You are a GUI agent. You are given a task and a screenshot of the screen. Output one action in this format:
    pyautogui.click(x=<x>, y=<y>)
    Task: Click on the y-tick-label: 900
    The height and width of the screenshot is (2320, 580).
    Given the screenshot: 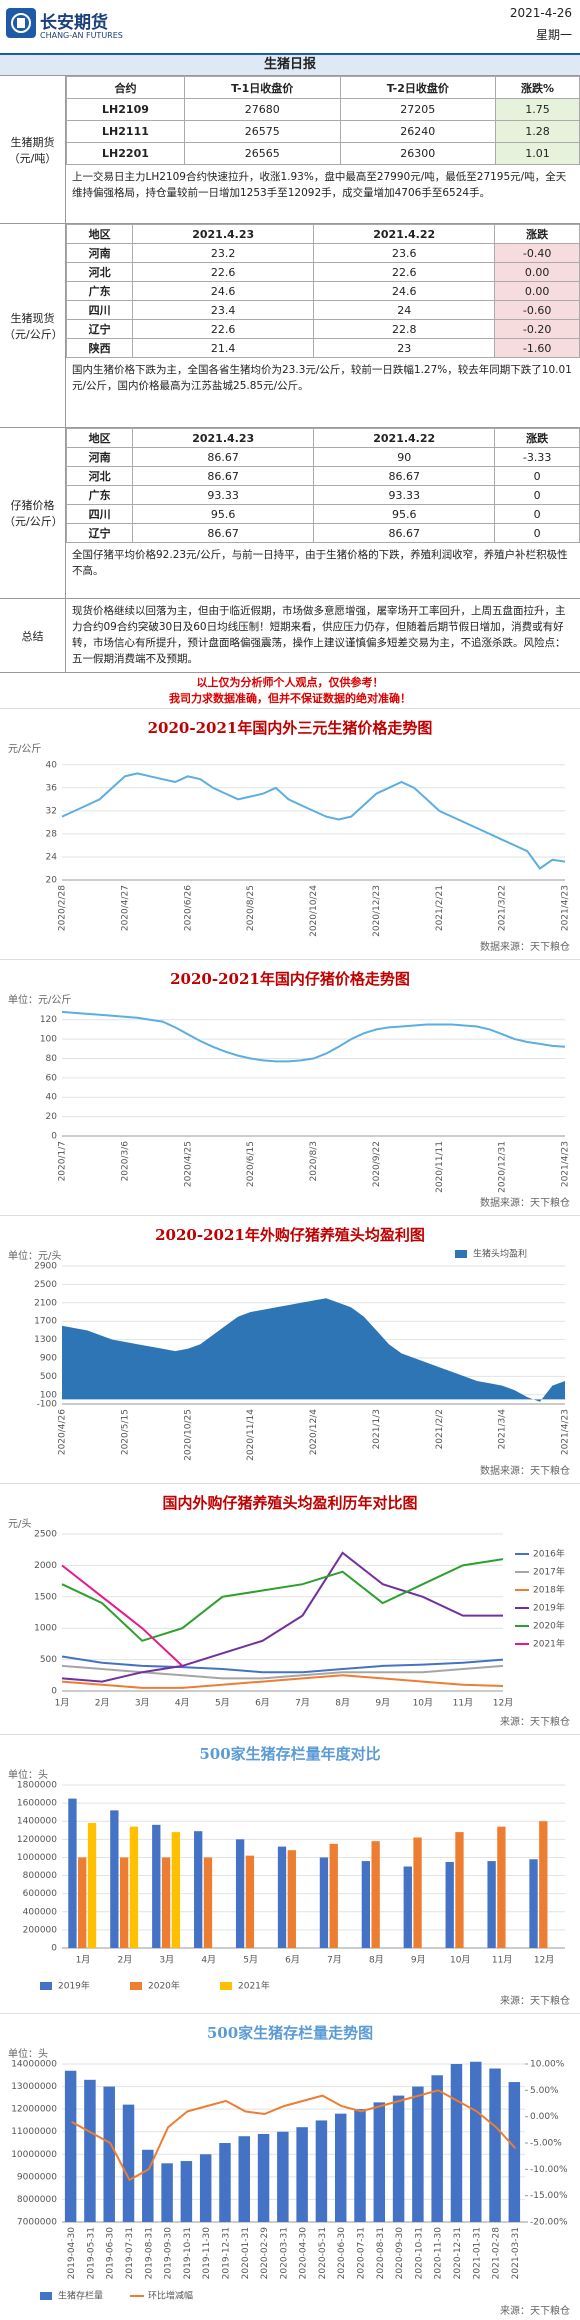 What is the action you would take?
    pyautogui.click(x=48, y=1359)
    